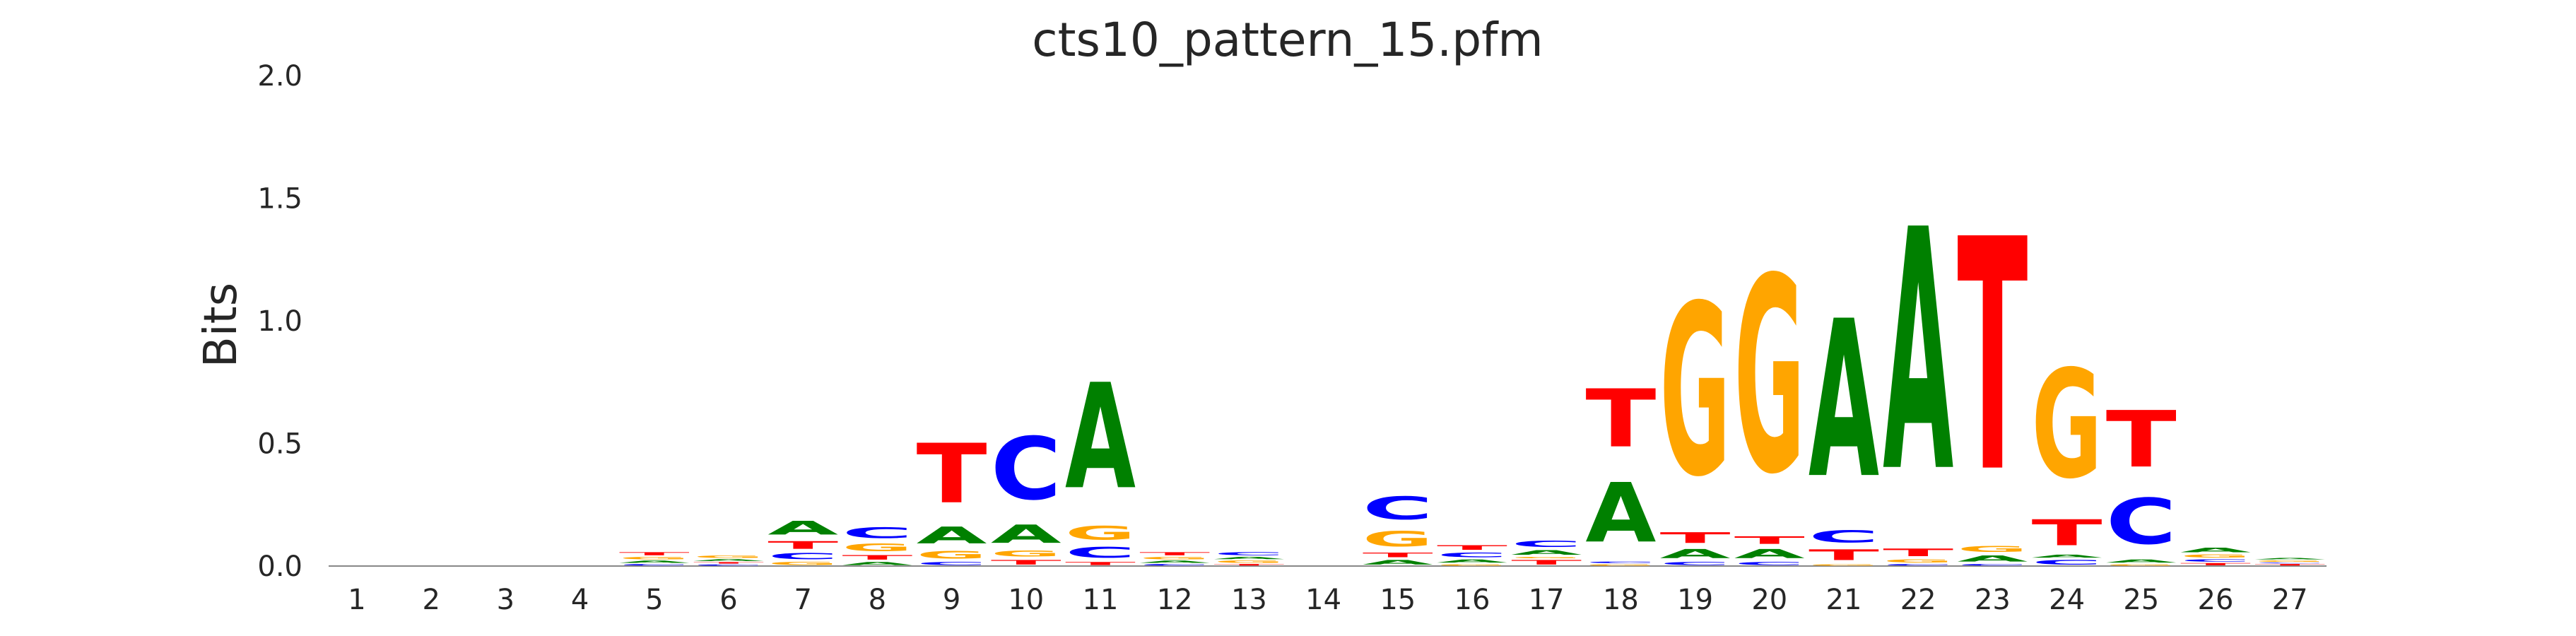 Image resolution: width=2576 pixels, height=636 pixels. I want to click on y-tick-label: 1.5, so click(279, 199).